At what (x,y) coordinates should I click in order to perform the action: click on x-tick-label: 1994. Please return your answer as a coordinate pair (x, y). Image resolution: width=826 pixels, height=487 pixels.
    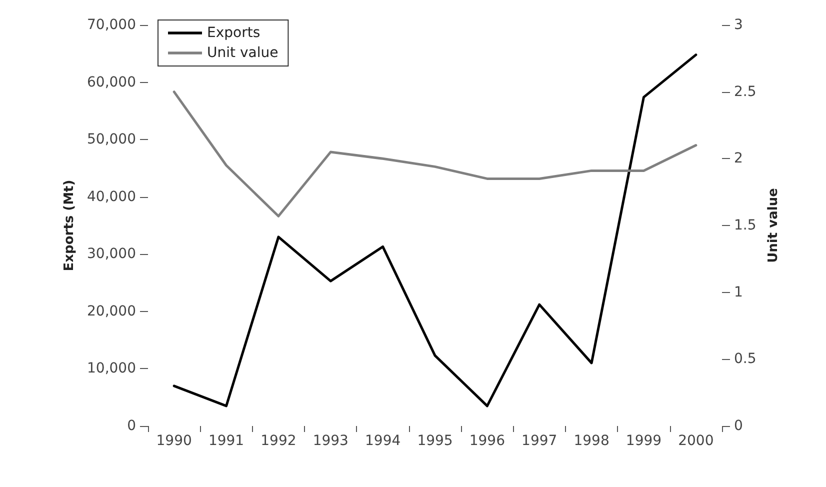
    Looking at the image, I should click on (383, 441).